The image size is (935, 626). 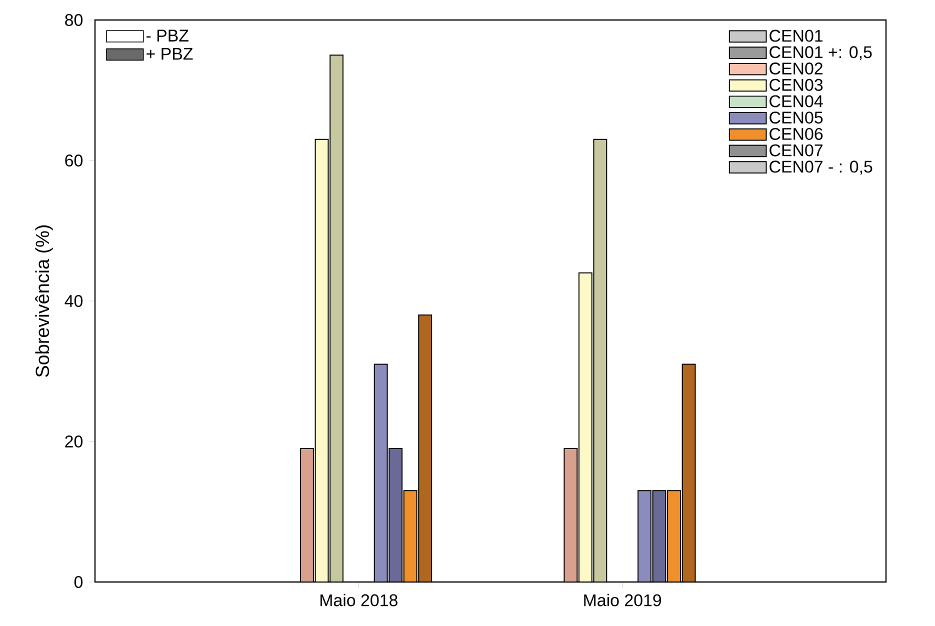 I want to click on y-tick-label: 80, so click(x=74, y=20).